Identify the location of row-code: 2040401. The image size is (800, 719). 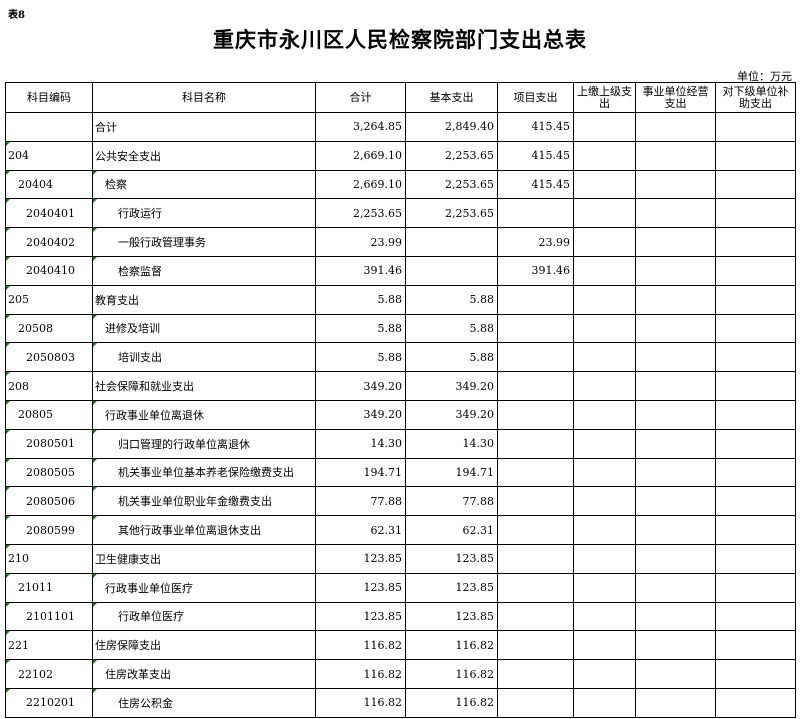
(49, 213).